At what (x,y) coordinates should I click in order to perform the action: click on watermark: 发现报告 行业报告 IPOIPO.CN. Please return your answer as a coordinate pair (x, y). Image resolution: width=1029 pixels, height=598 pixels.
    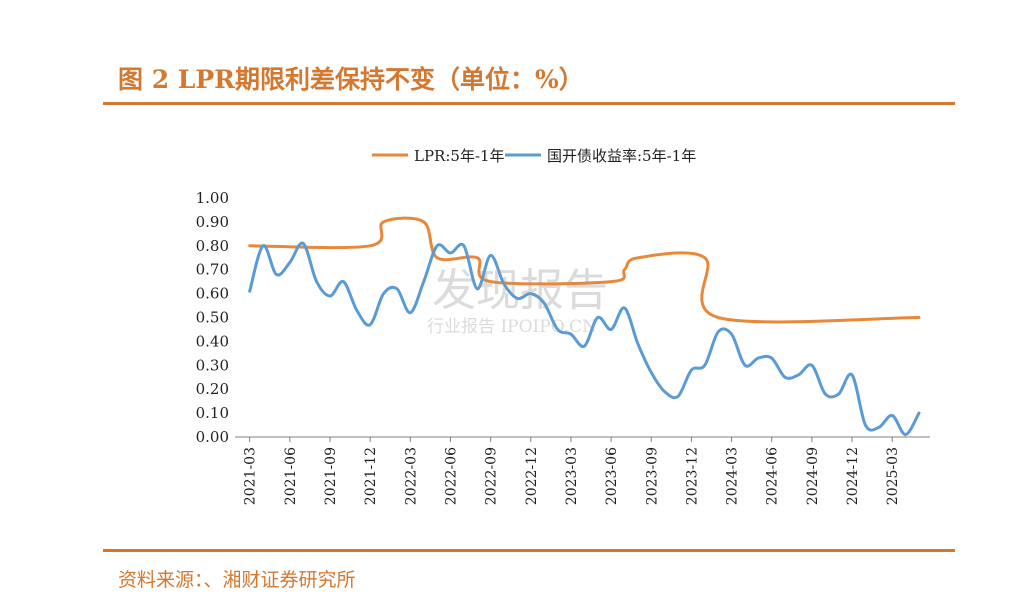
    Looking at the image, I should click on (517, 301).